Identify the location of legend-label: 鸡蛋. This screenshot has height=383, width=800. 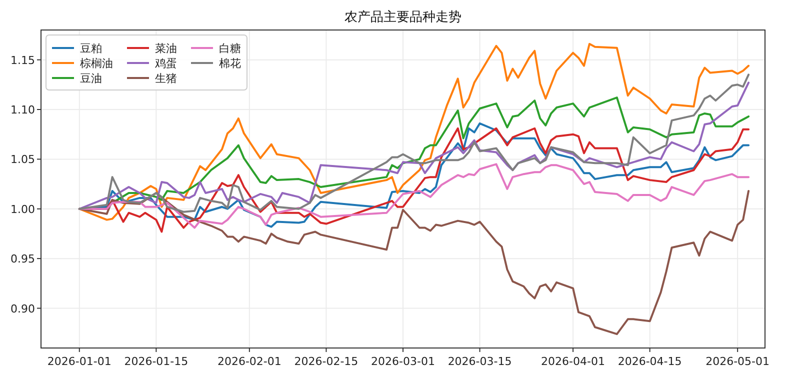
(165, 63).